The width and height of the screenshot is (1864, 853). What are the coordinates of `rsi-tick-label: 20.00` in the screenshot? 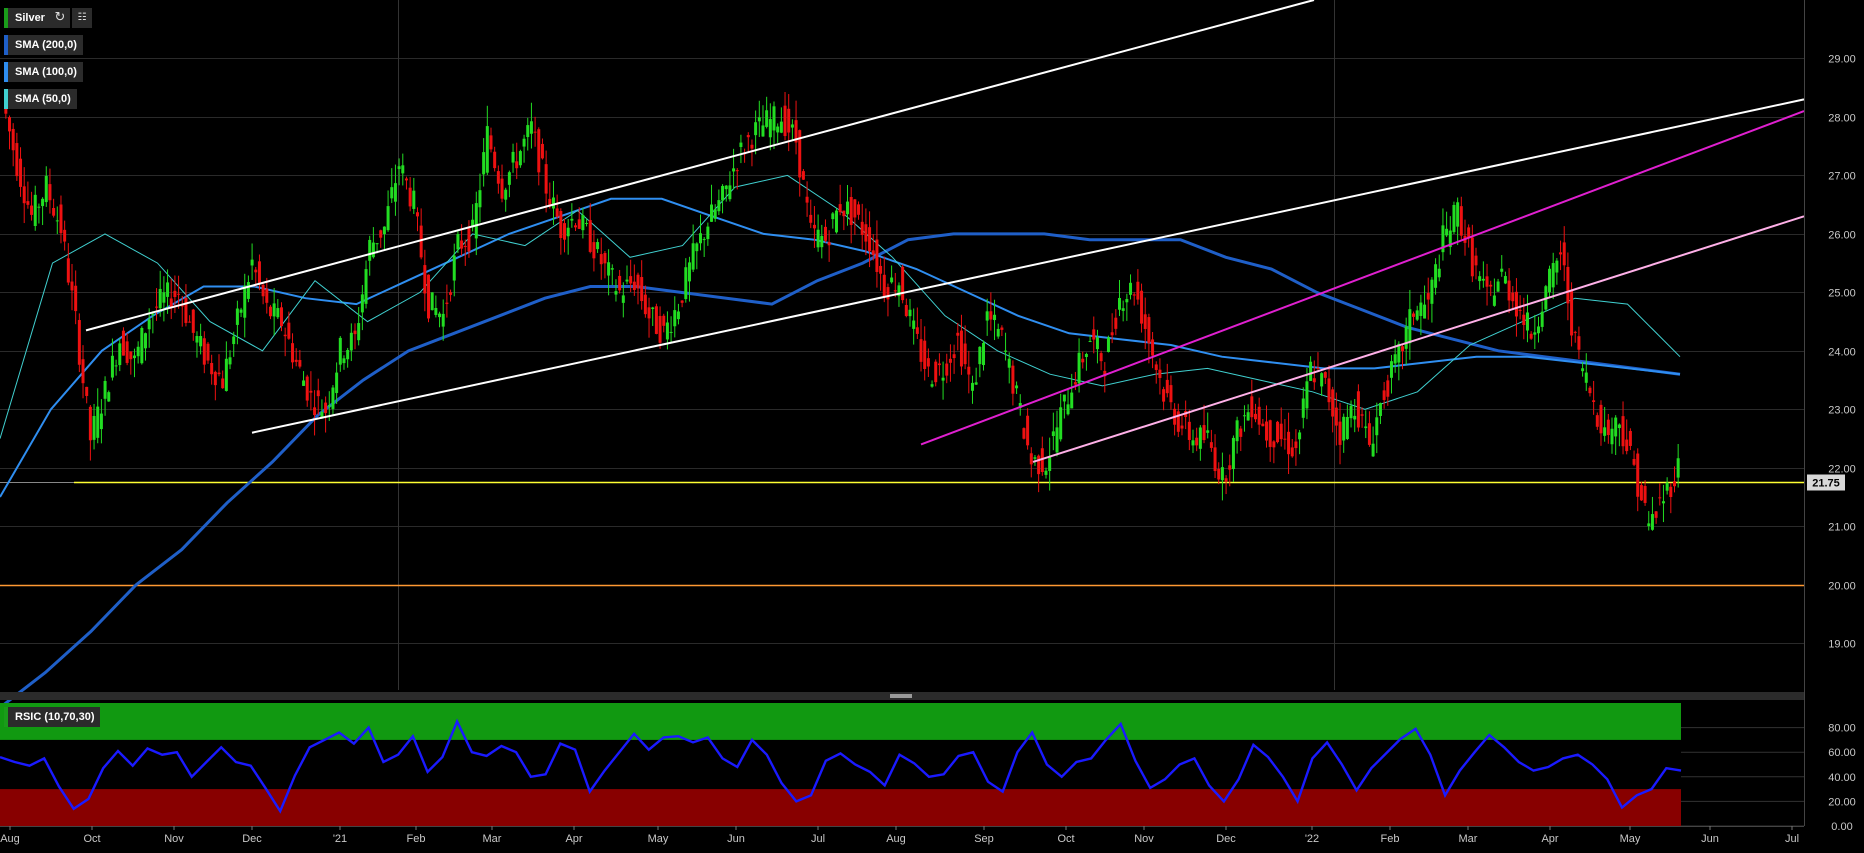 It's located at (1842, 802).